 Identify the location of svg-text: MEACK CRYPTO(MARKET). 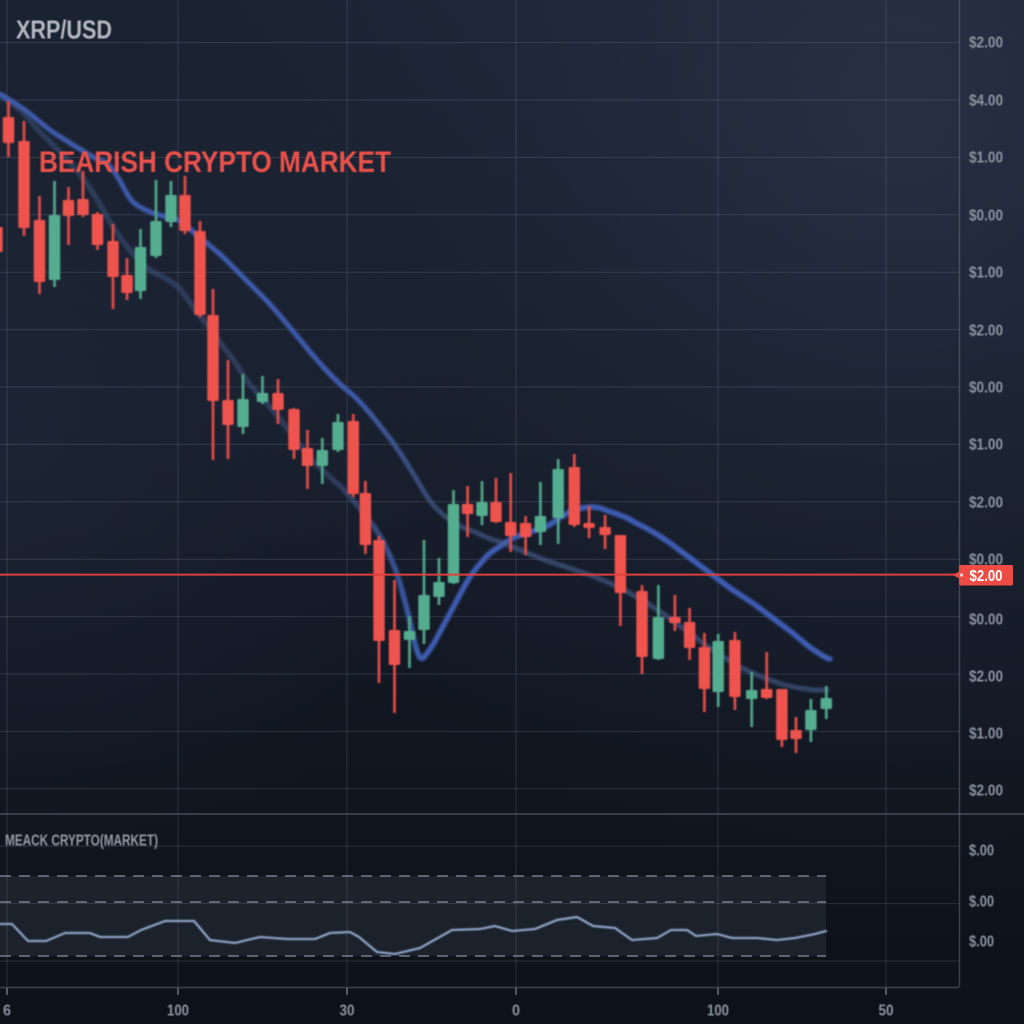
(81, 841).